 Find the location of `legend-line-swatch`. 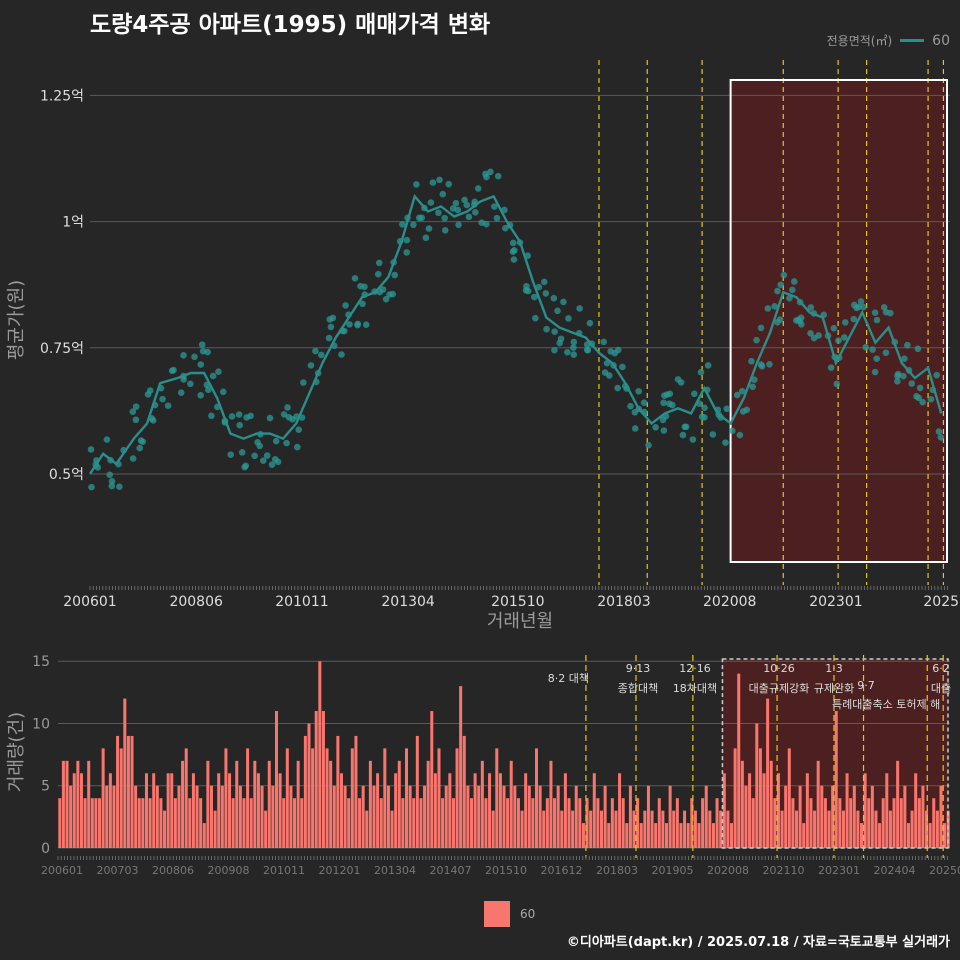

legend-line-swatch is located at coordinates (912, 40).